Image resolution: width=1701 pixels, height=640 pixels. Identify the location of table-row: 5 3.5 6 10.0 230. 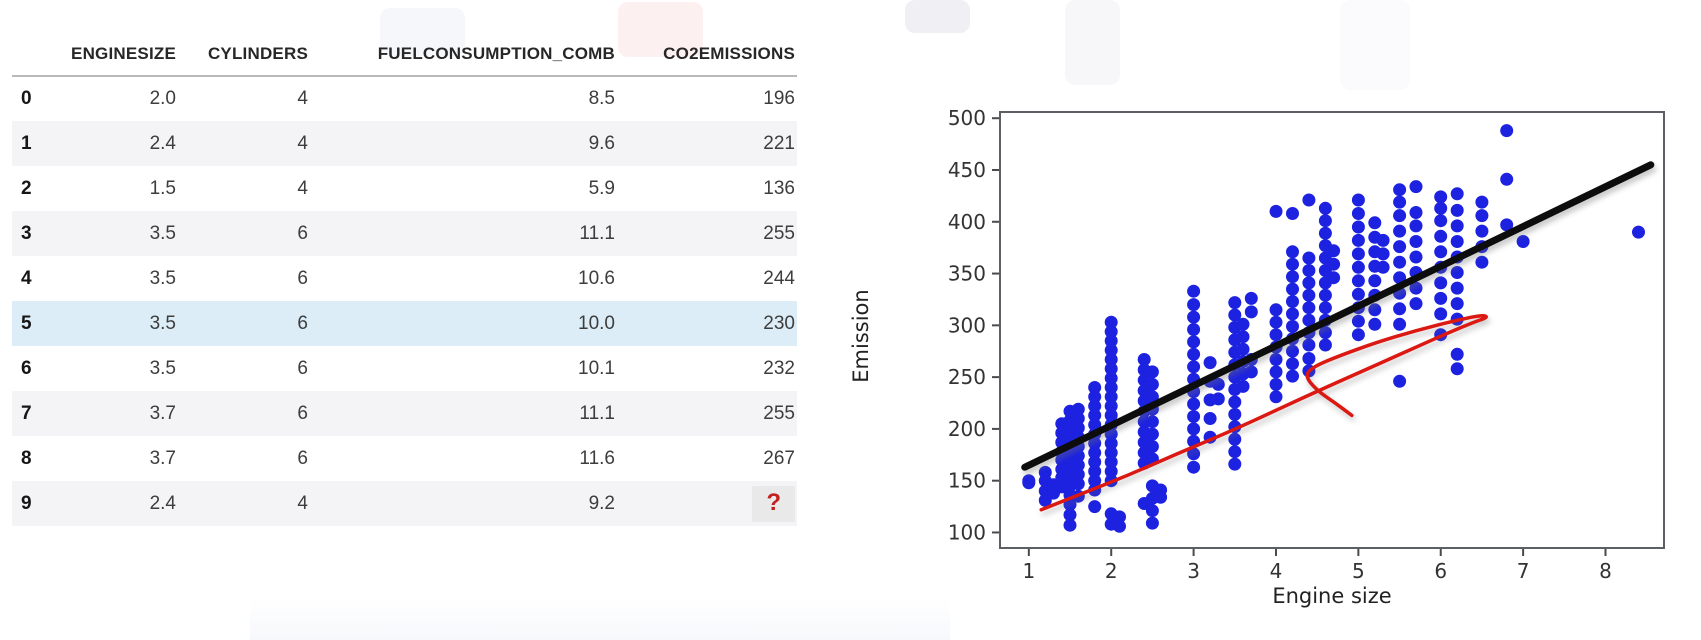
(404, 323).